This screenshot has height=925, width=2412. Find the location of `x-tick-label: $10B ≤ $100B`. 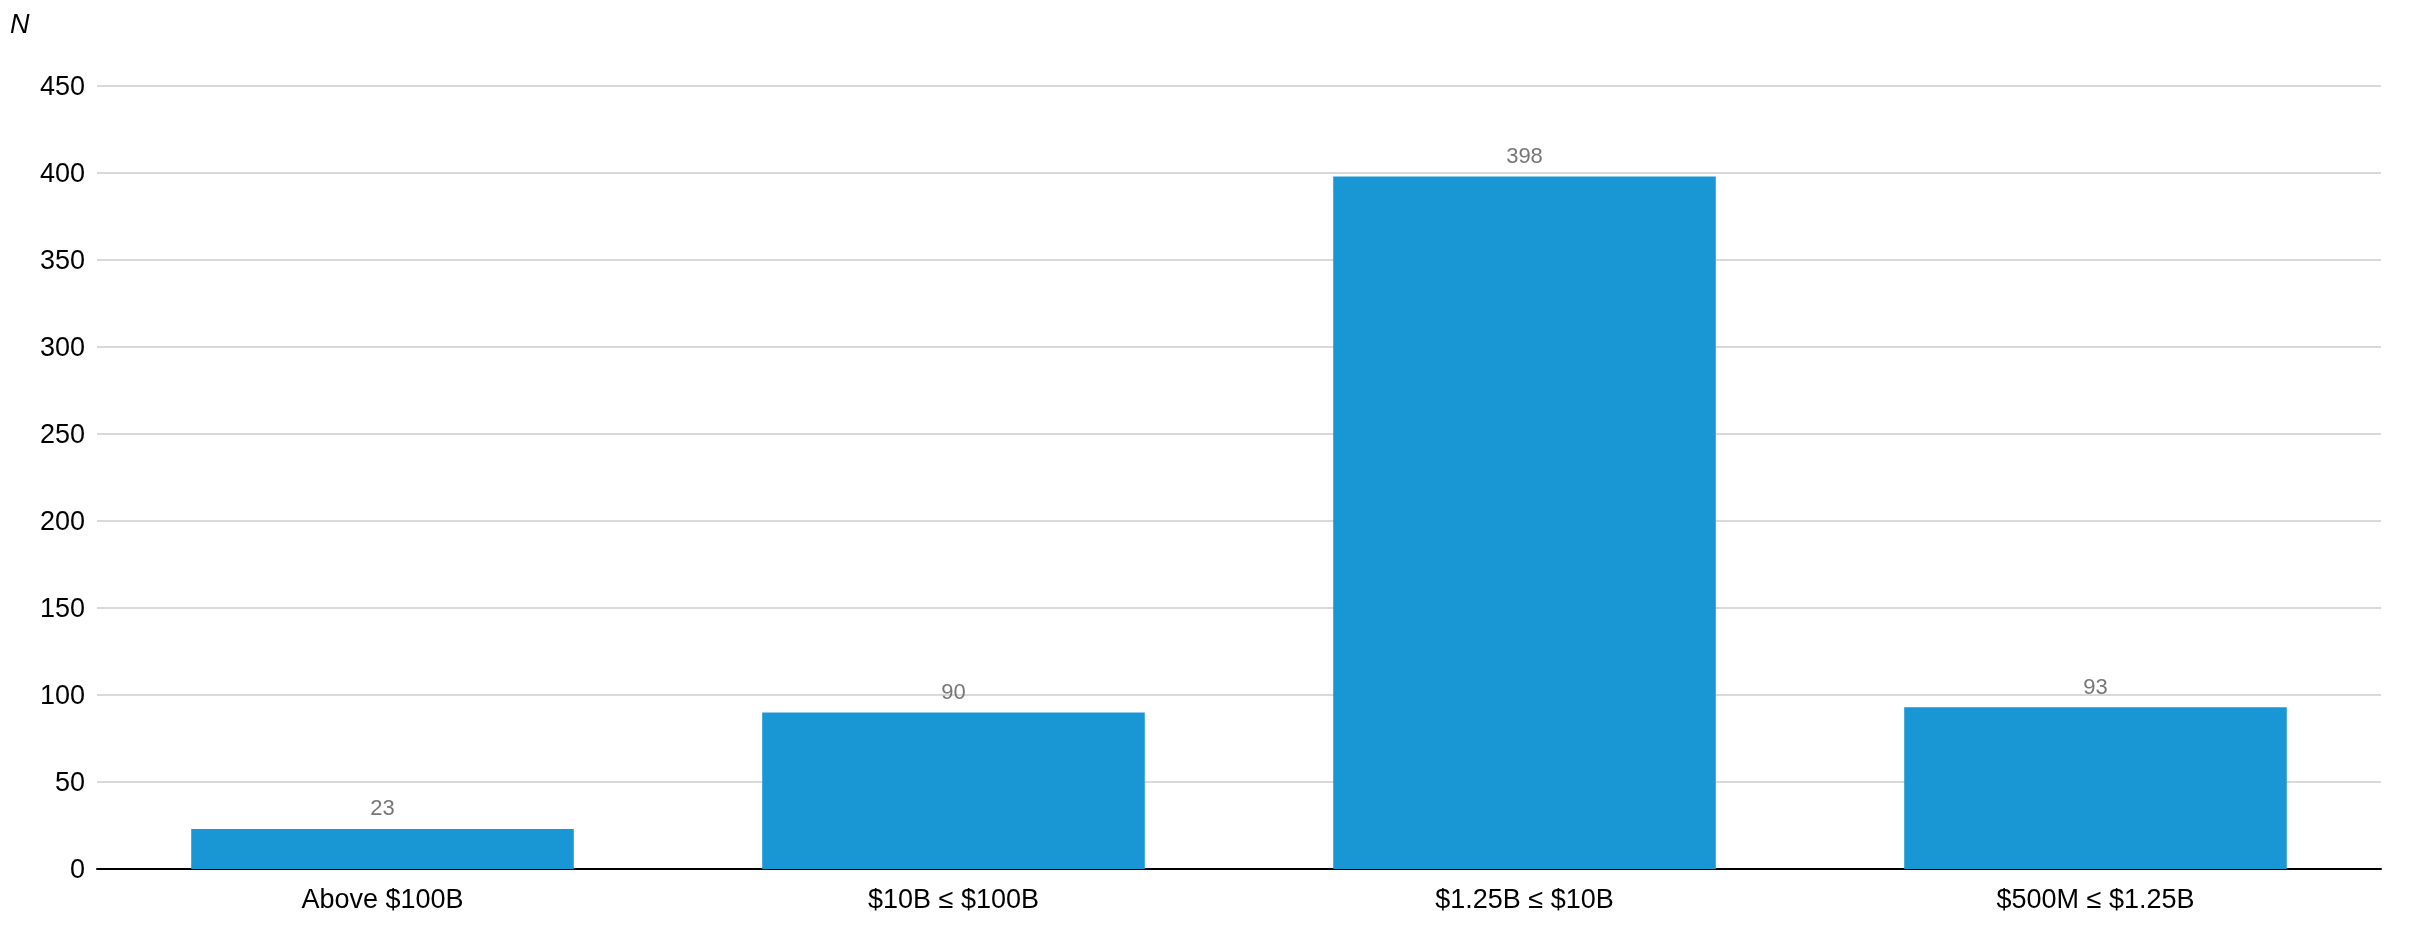

x-tick-label: $10B ≤ $100B is located at coordinates (953, 898).